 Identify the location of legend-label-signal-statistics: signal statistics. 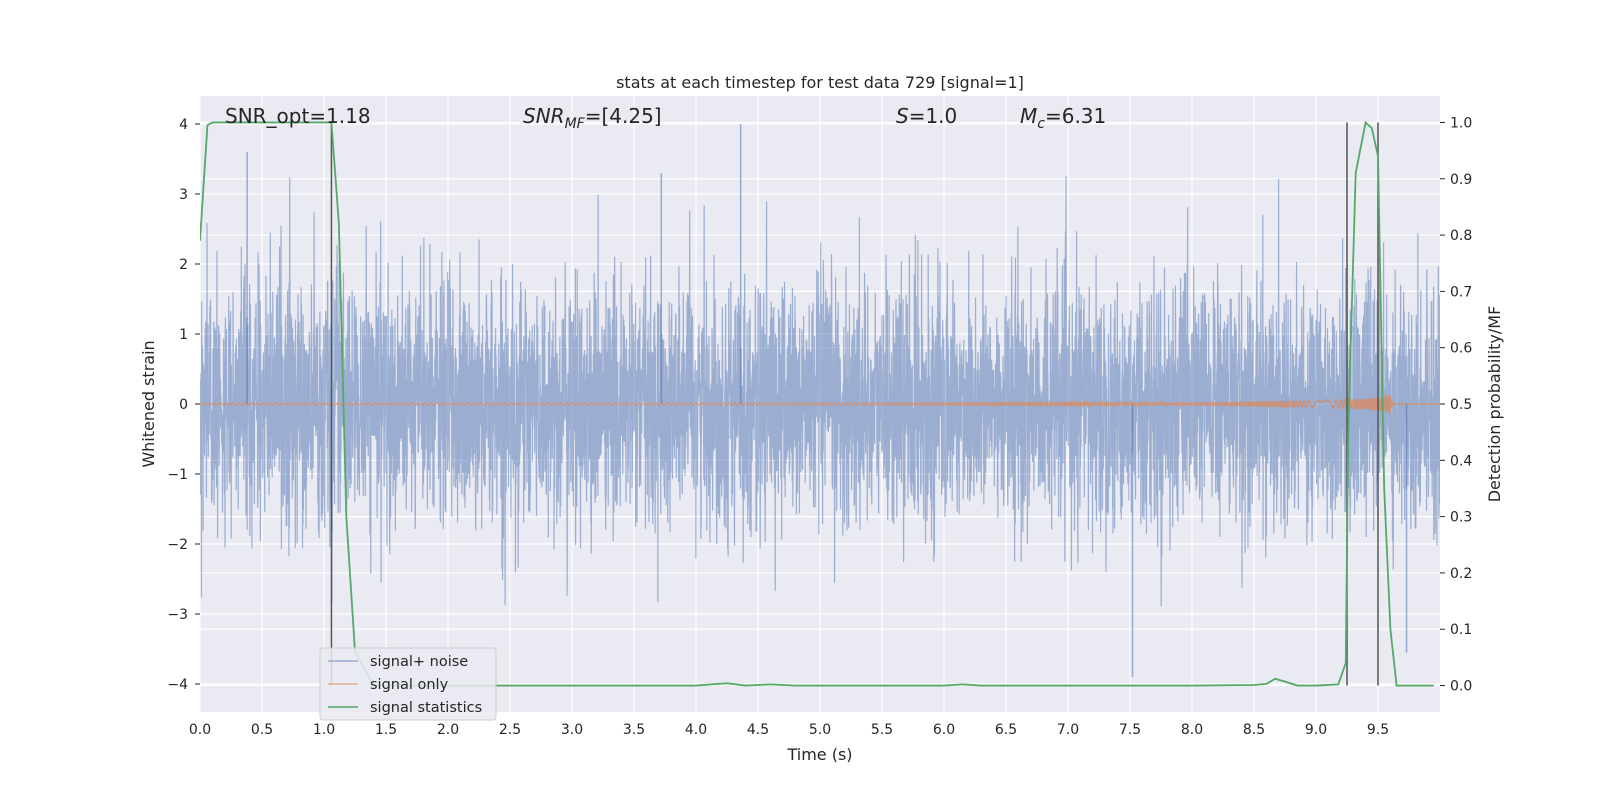
(426, 708).